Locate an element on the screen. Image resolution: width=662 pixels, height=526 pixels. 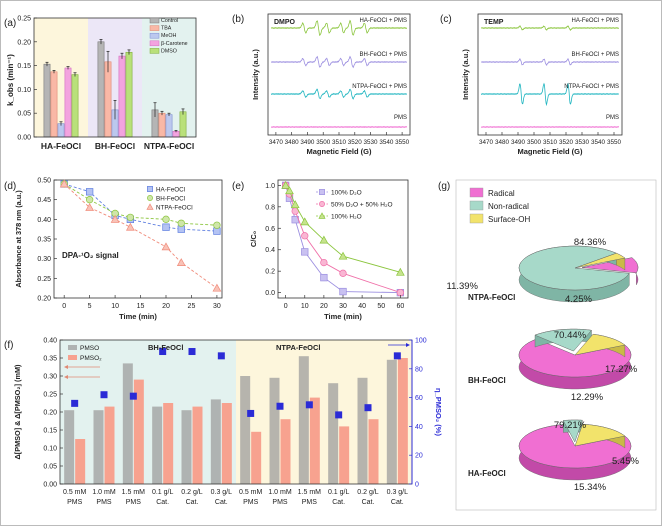
x-tick-label: 10 is located at coordinates (305, 306).